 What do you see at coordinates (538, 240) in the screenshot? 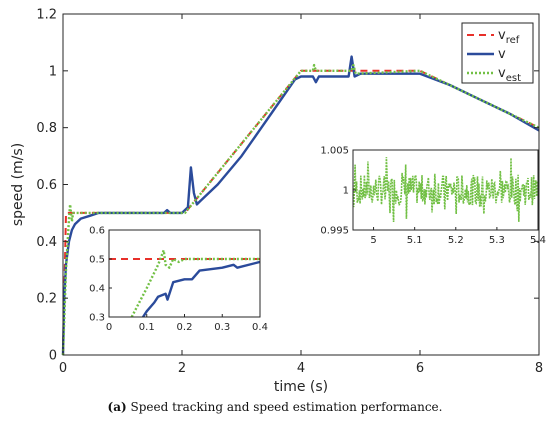
I see `inset-right-x-tick-label: 5.4` at bounding box center [538, 240].